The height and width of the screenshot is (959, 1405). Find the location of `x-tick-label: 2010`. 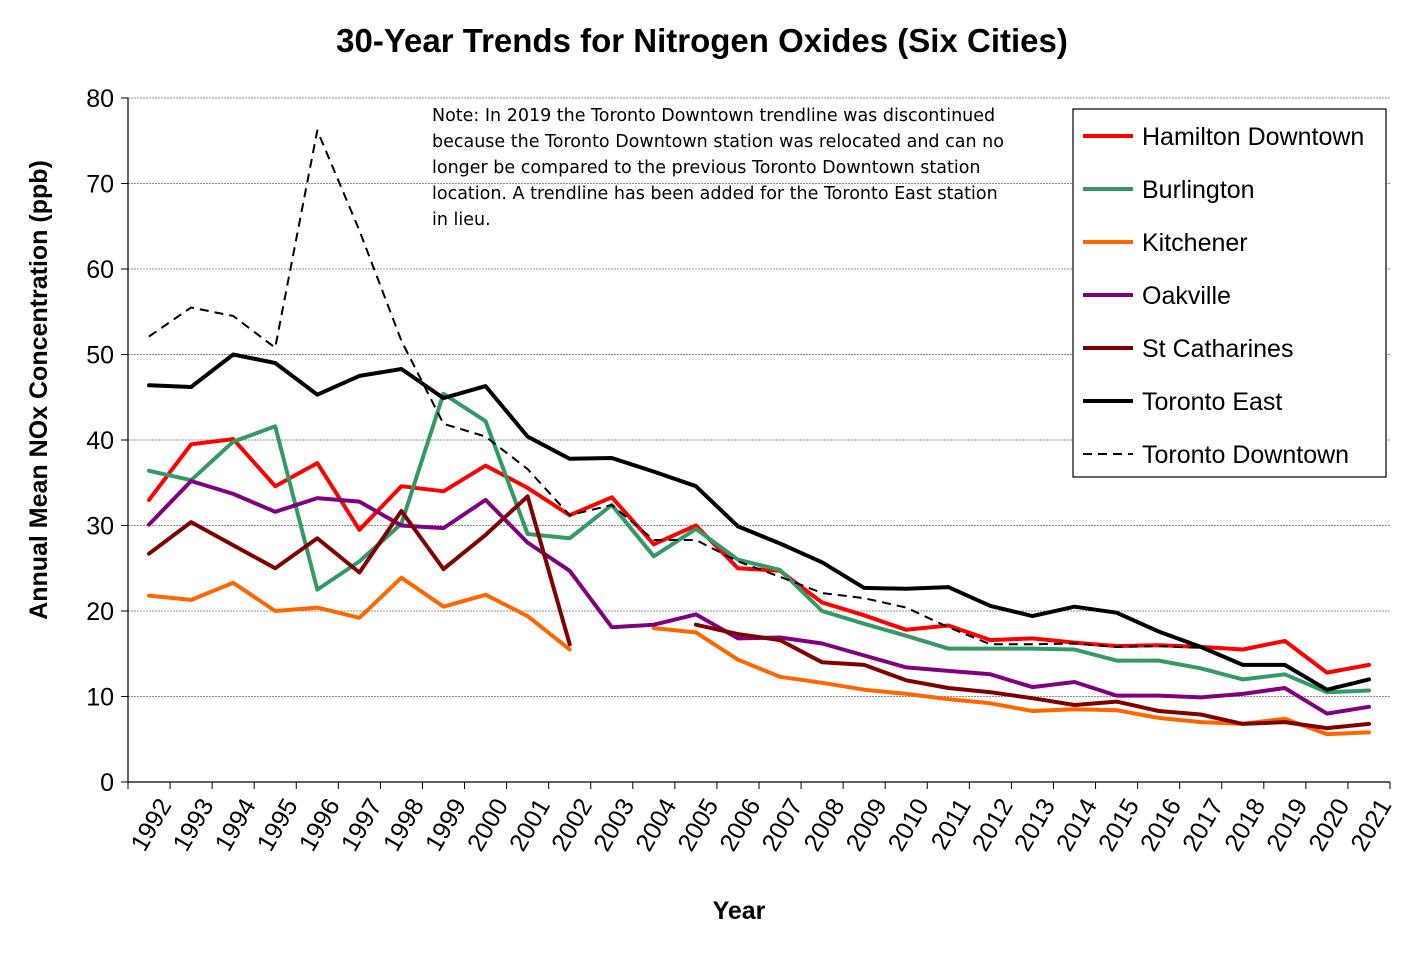

x-tick-label: 2010 is located at coordinates (909, 825).